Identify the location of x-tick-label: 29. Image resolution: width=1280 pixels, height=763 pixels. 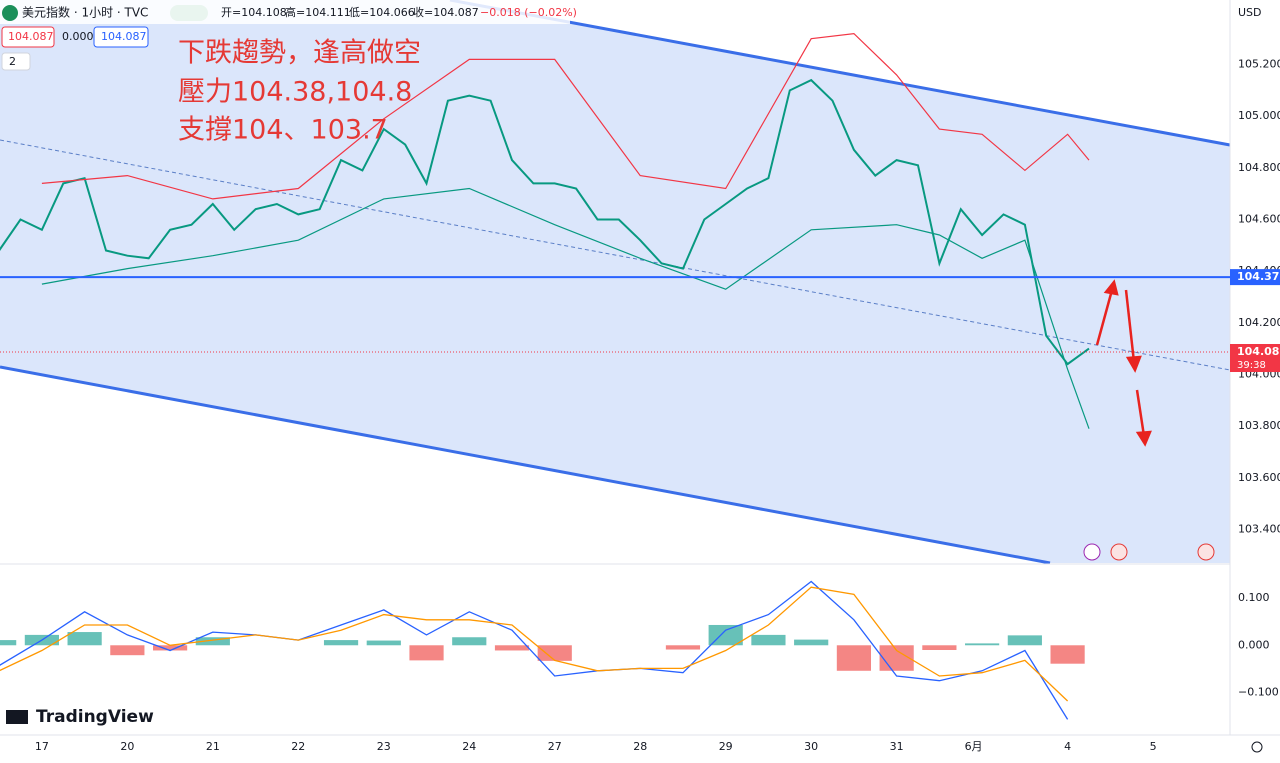
(726, 746).